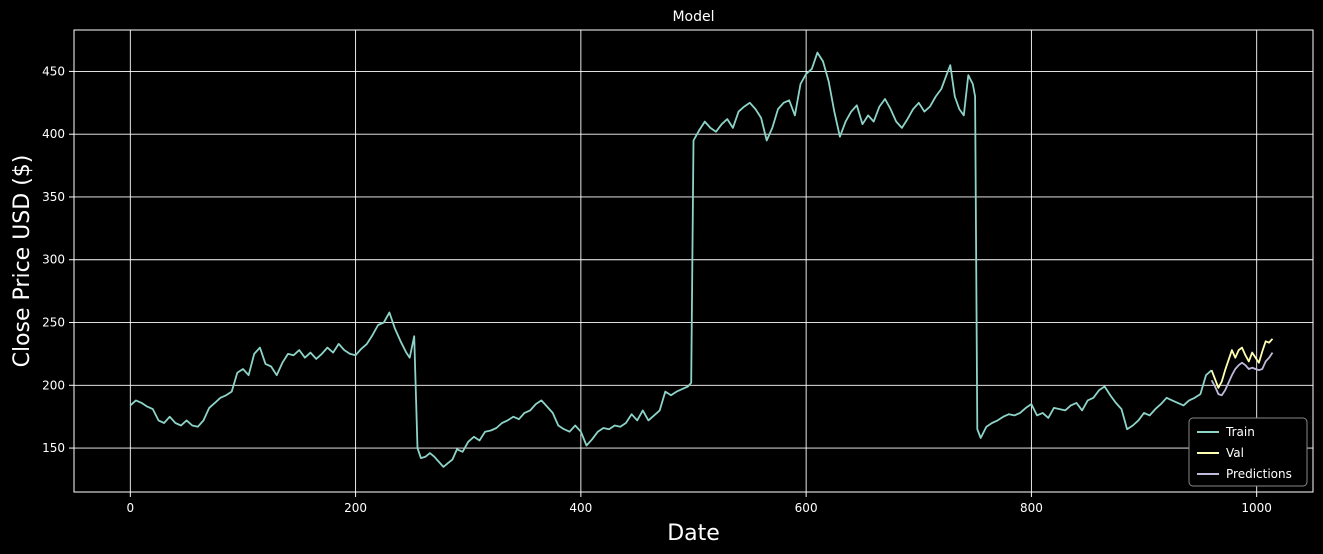 Image resolution: width=1323 pixels, height=554 pixels. Describe the element at coordinates (580, 508) in the screenshot. I see `x-tick-label: 400` at that location.